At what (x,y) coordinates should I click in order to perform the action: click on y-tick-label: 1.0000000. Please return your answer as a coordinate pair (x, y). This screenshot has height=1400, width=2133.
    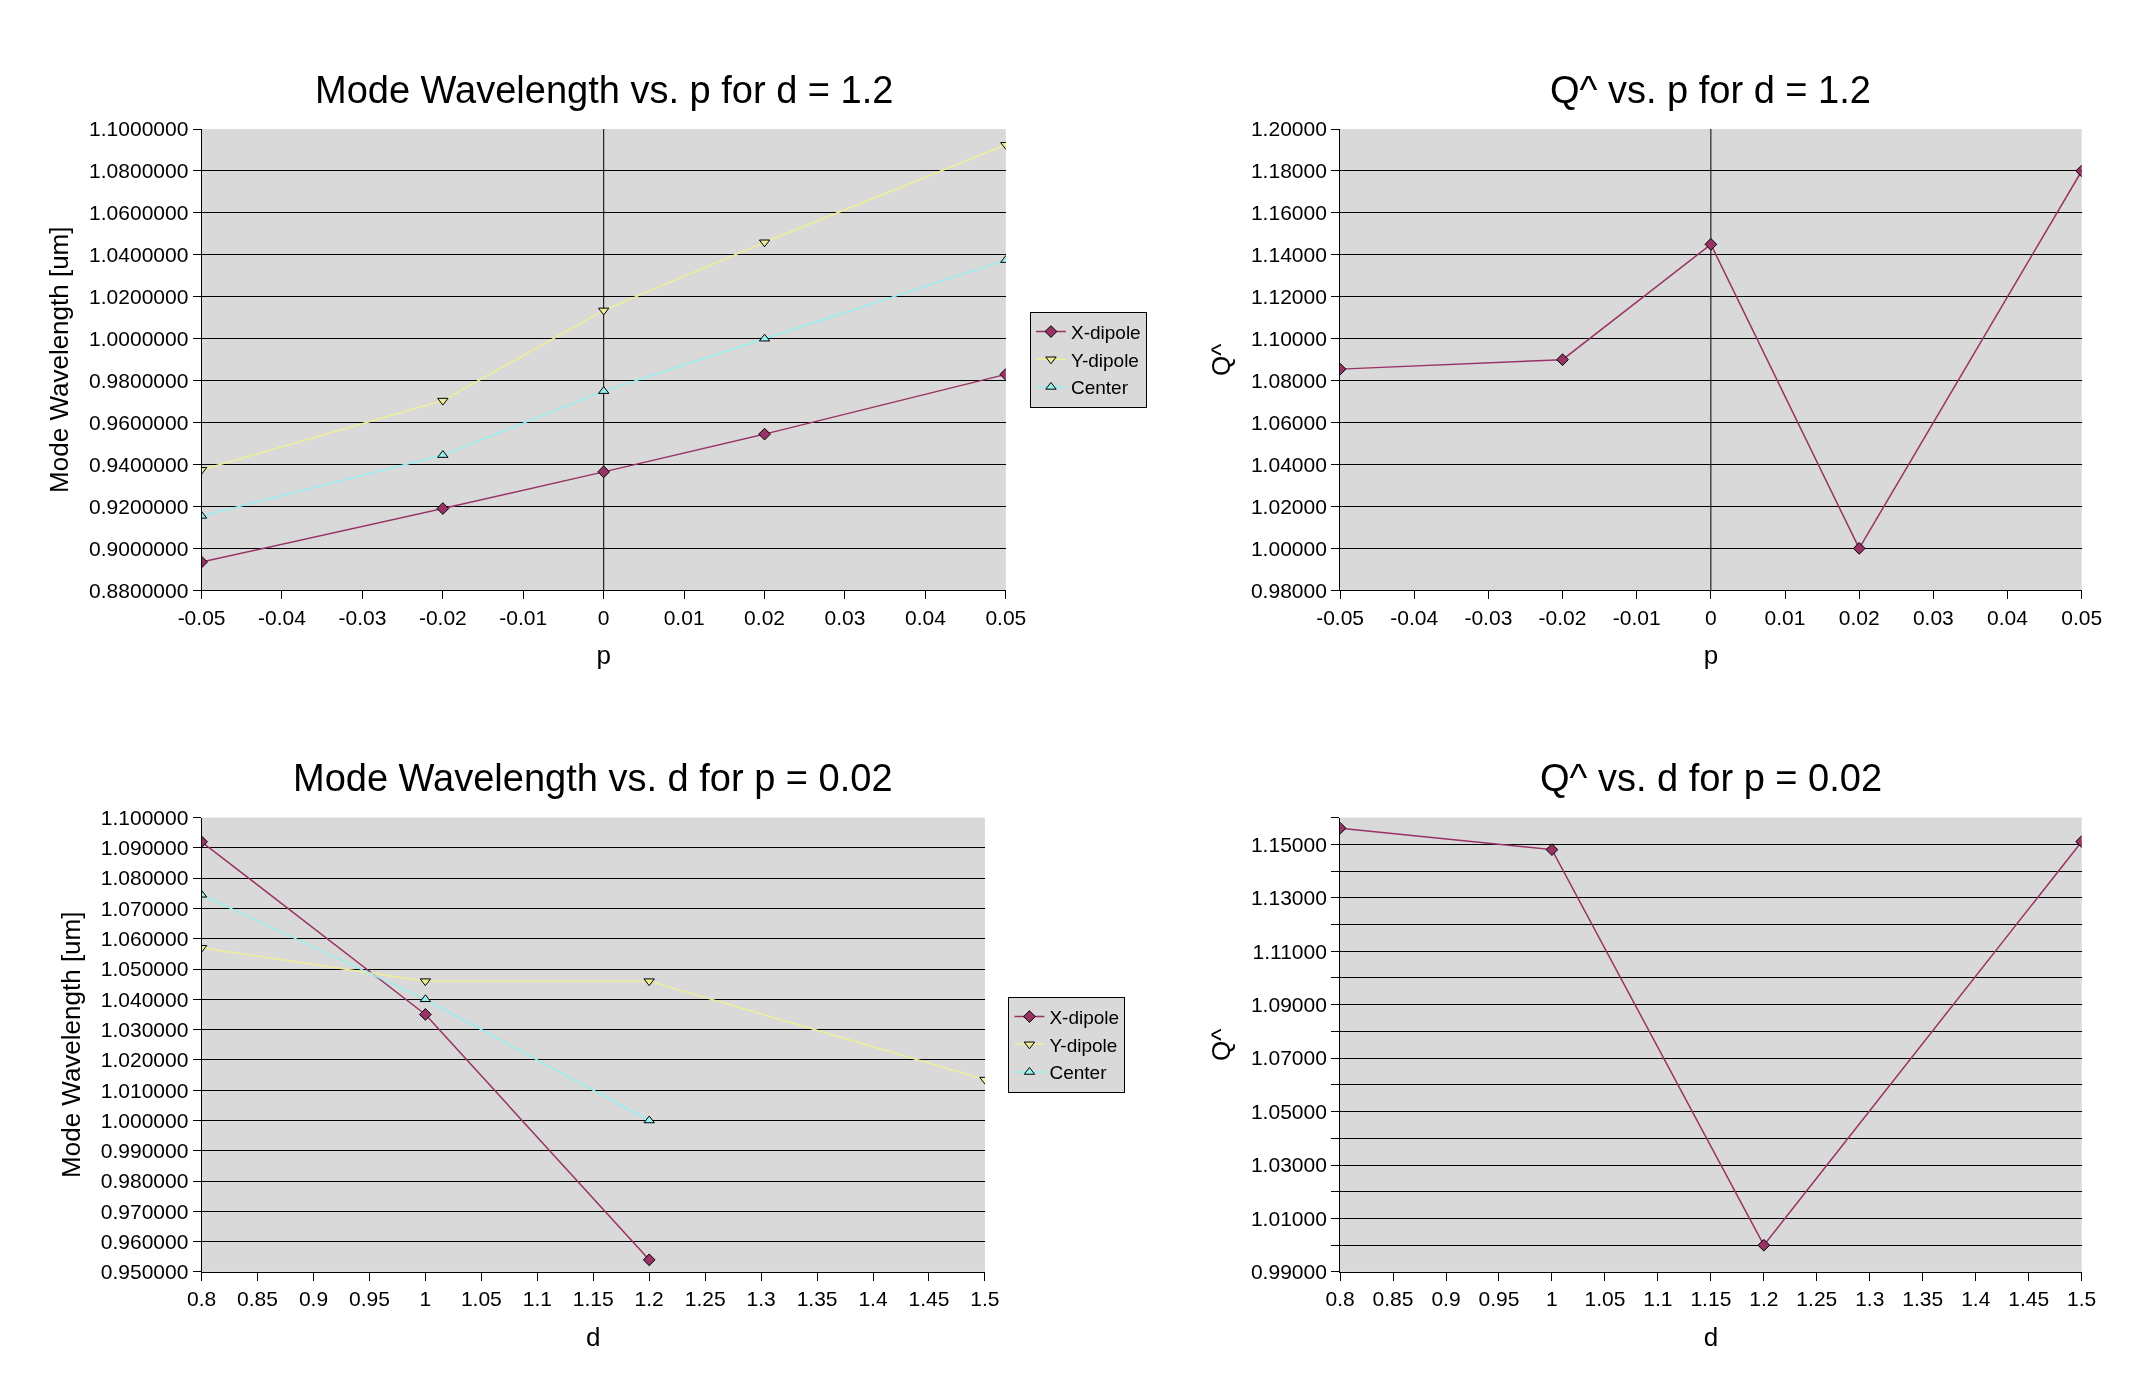
    Looking at the image, I should click on (139, 339).